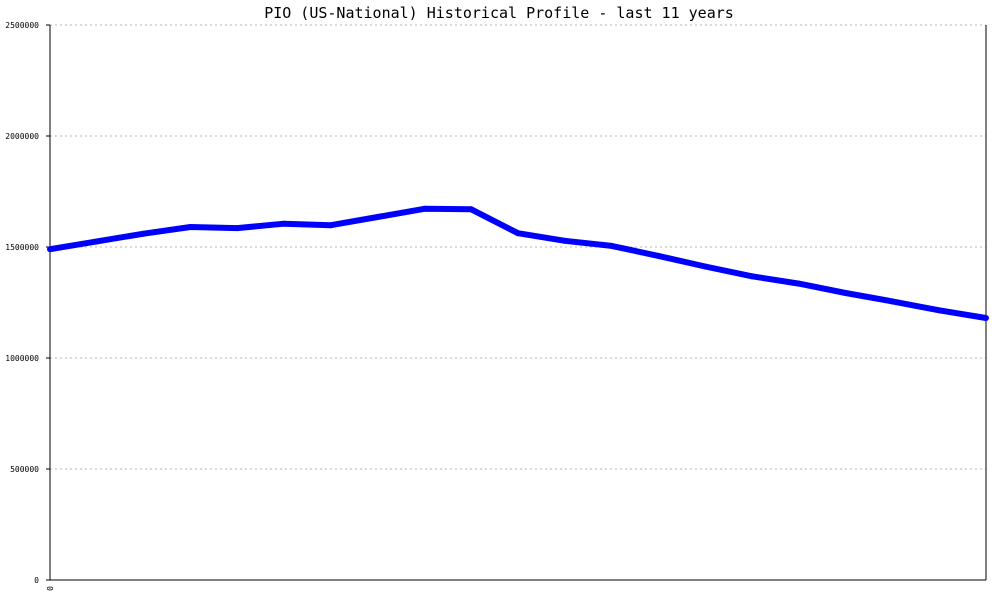 This screenshot has width=1000, height=605. What do you see at coordinates (50, 588) in the screenshot?
I see `x-tick-label: 0` at bounding box center [50, 588].